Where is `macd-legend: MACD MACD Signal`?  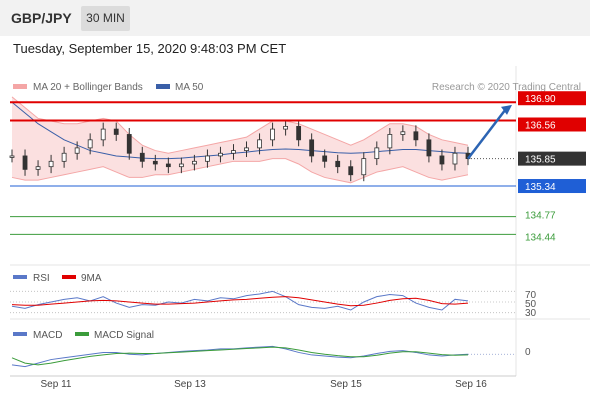 macd-legend: MACD MACD Signal is located at coordinates (83, 335).